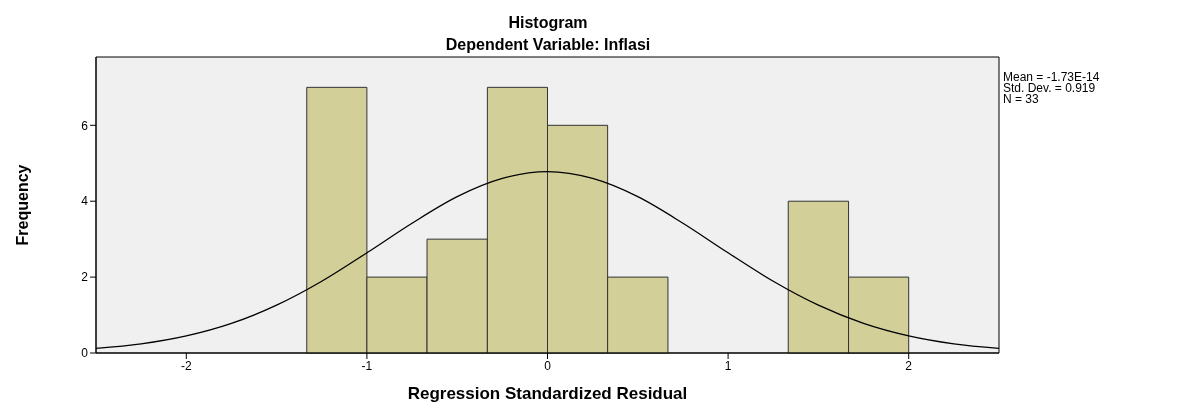 This screenshot has width=1189, height=403. Describe the element at coordinates (548, 45) in the screenshot. I see `chart-subtitle: Dependent Variable: Inflasi` at that location.